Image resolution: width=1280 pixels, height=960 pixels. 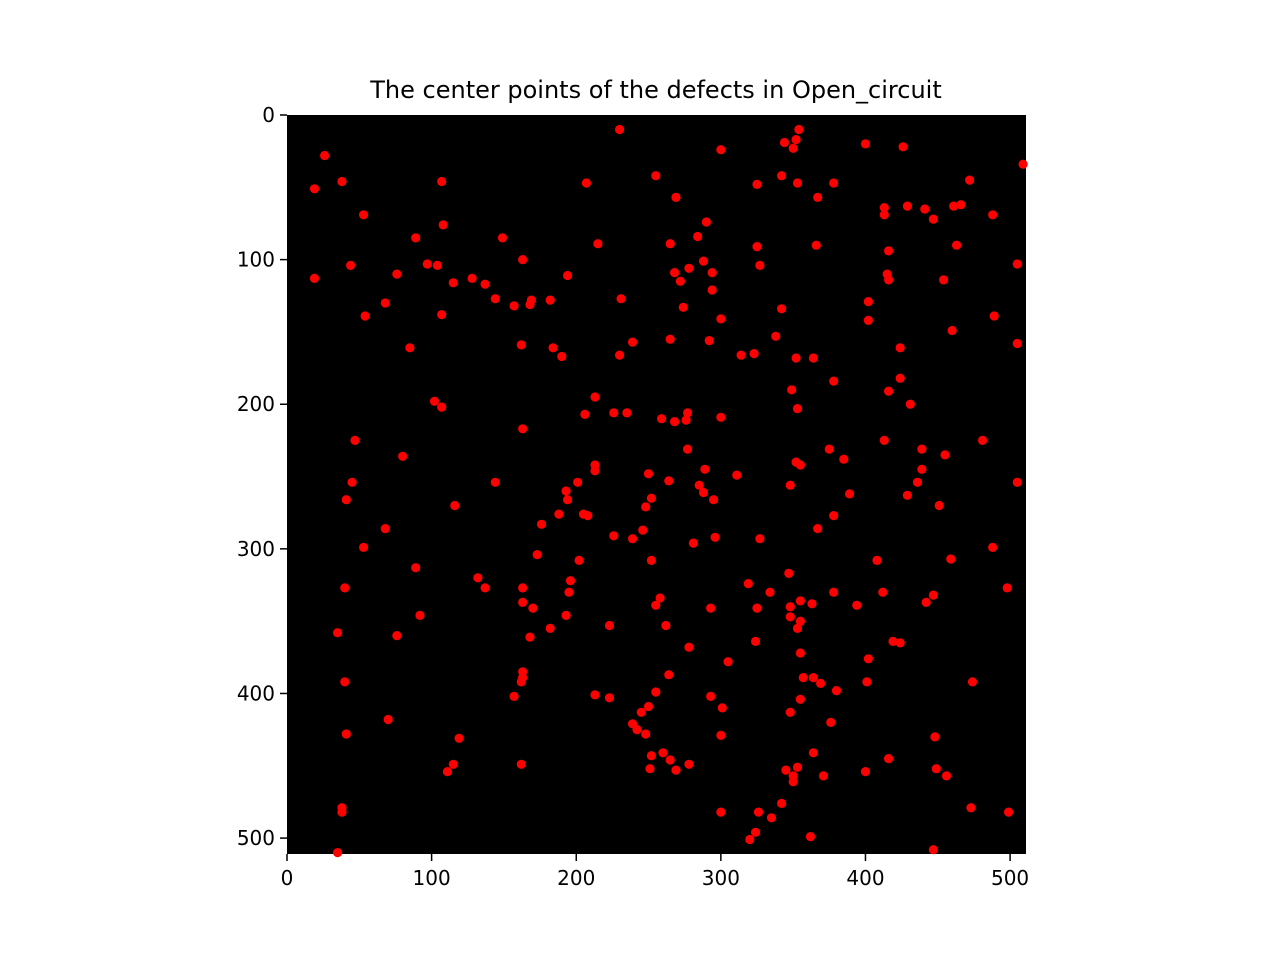 I want to click on y-tick-label: 500, so click(x=256, y=838).